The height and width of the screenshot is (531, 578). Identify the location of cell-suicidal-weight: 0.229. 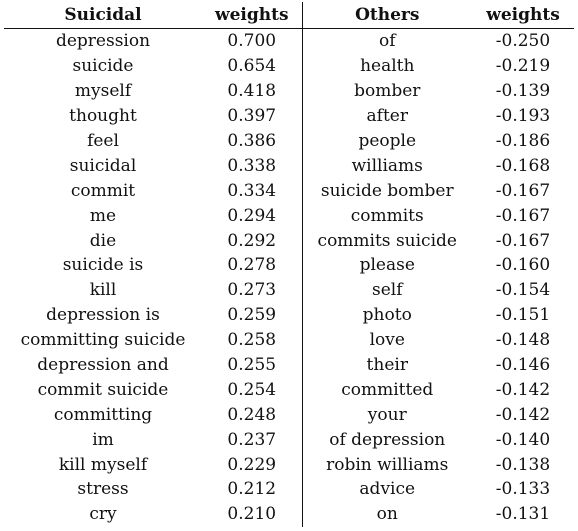
(252, 465).